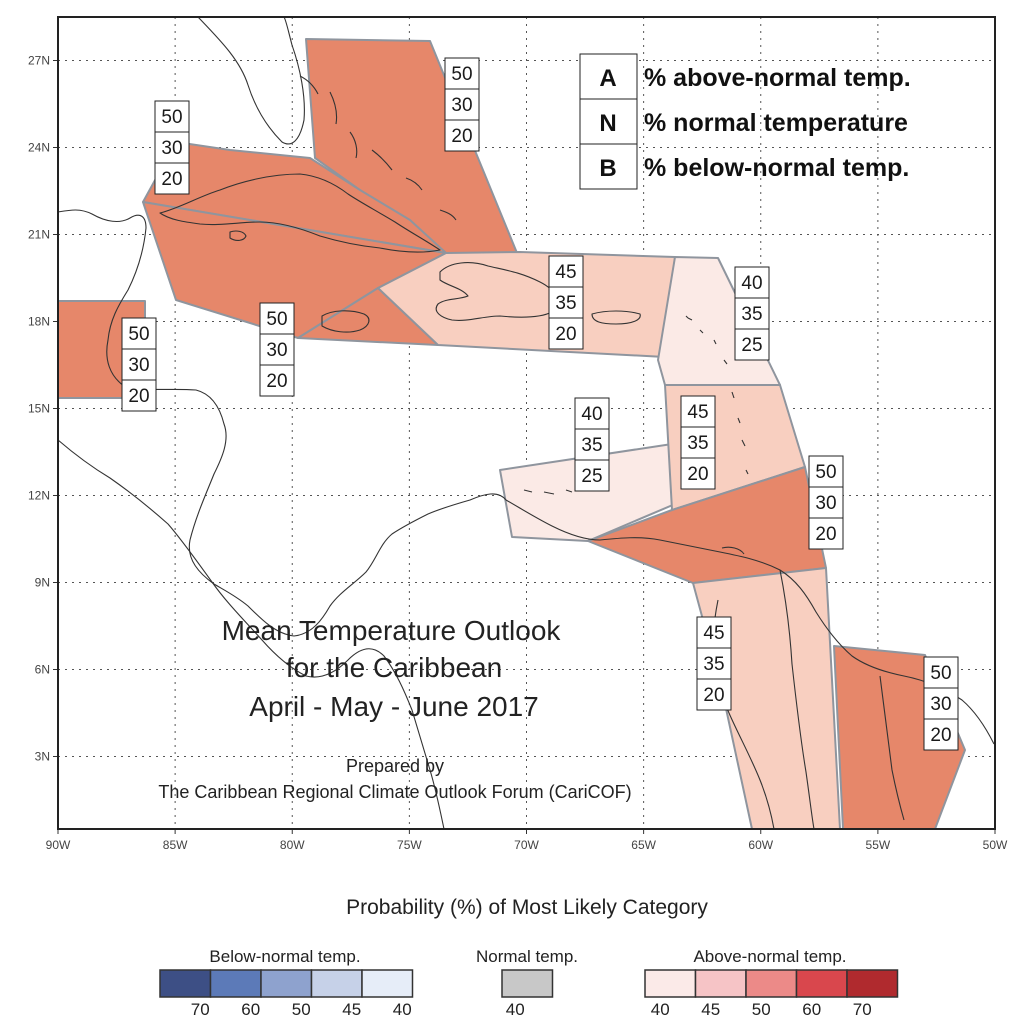 This screenshot has height=1030, width=1027. Describe the element at coordinates (797, 699) in the screenshot. I see `border-guyana-suriname` at that location.